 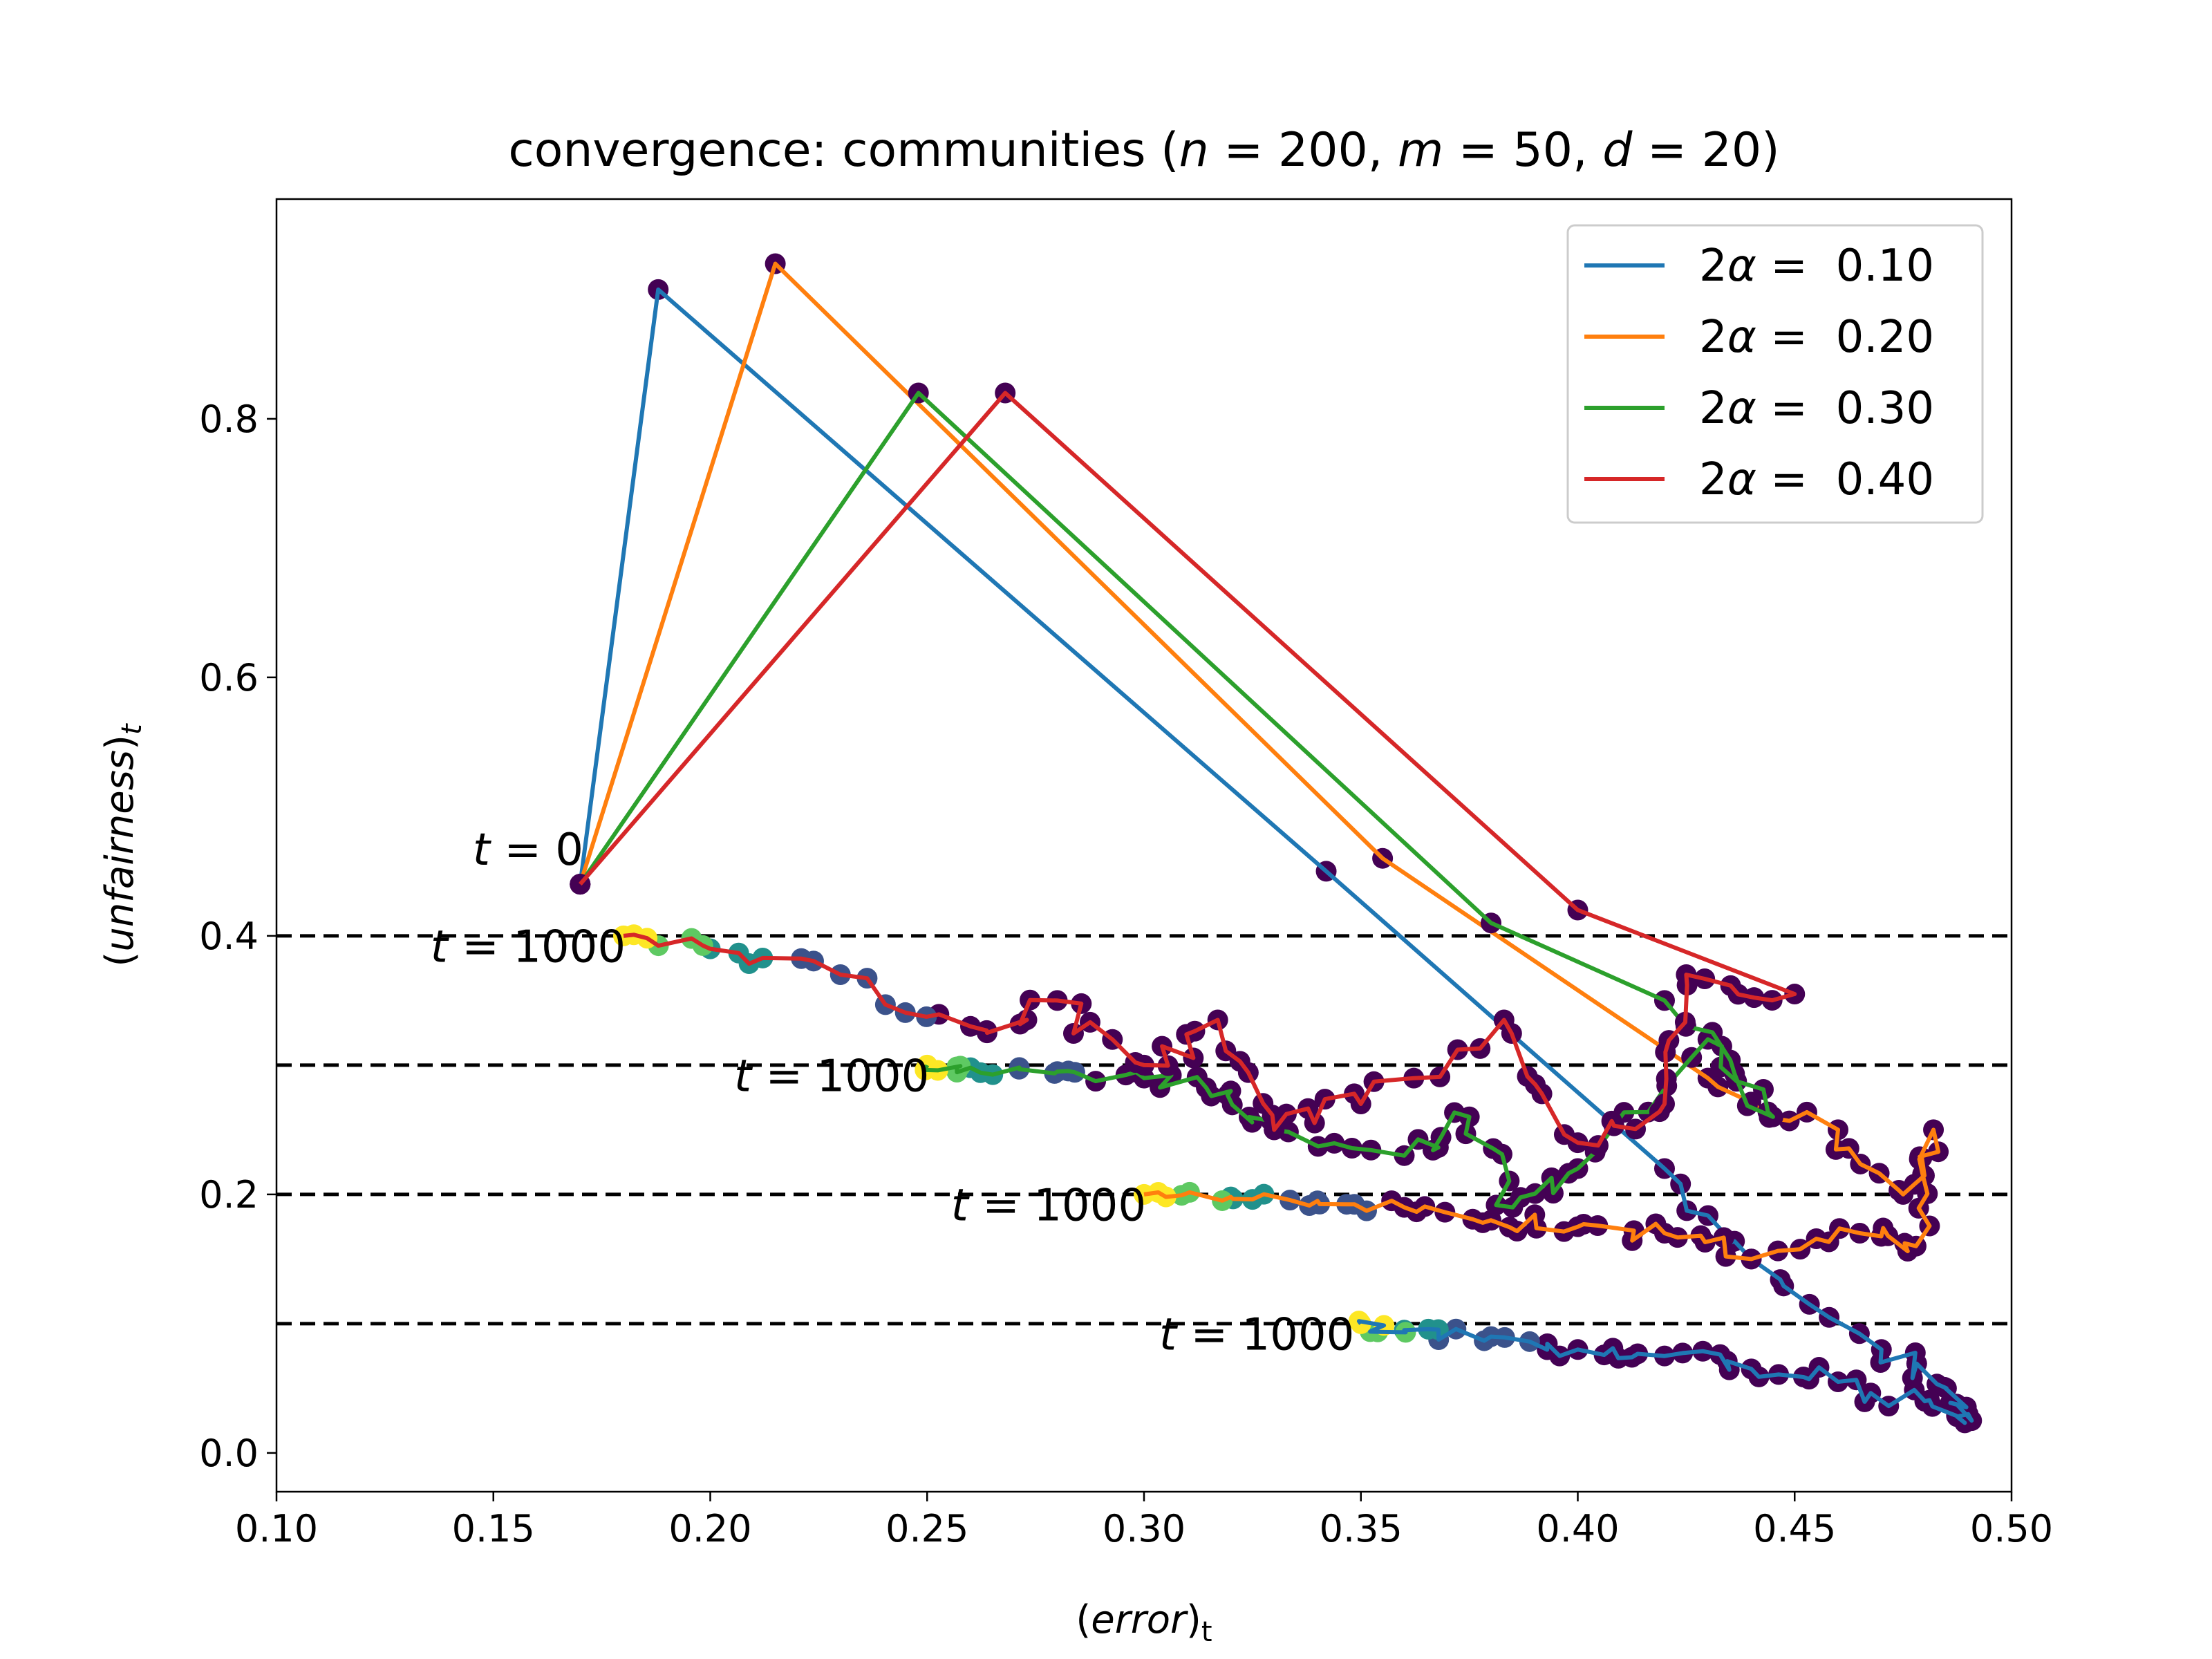 I want to click on x-tick-label: 0.45, so click(x=1794, y=1529).